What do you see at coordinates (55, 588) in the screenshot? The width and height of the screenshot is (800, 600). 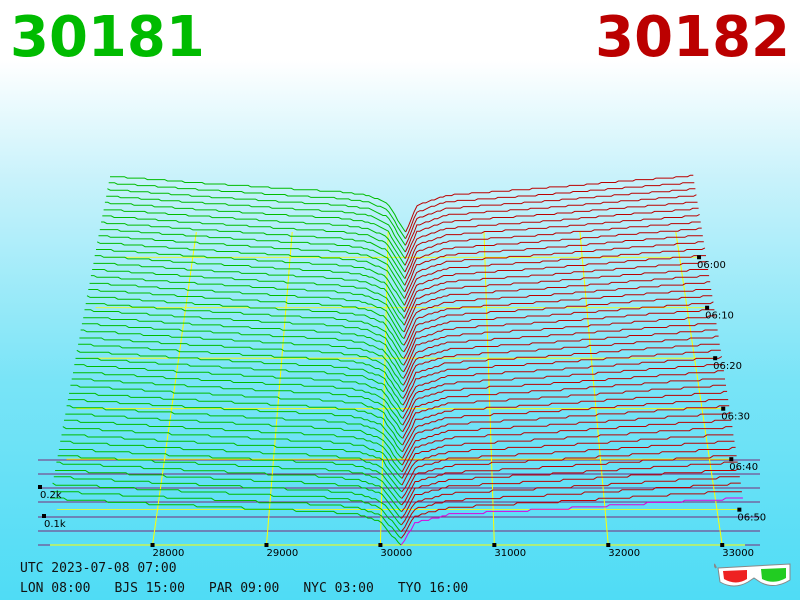 I see `clock-lon: LON 08:00` at bounding box center [55, 588].